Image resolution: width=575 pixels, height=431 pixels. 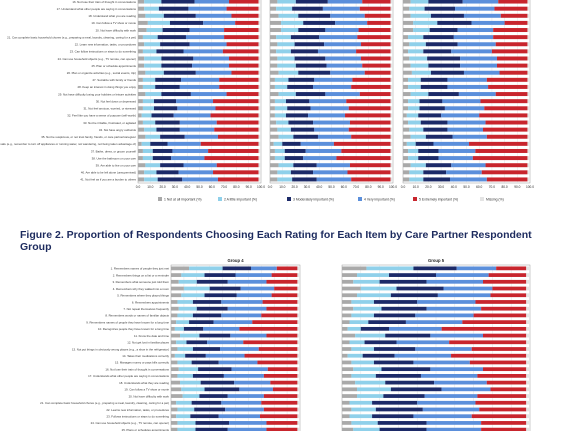 What do you see at coordinates (236, 187) in the screenshot?
I see `x-tick-label: 80.0` at bounding box center [236, 187].